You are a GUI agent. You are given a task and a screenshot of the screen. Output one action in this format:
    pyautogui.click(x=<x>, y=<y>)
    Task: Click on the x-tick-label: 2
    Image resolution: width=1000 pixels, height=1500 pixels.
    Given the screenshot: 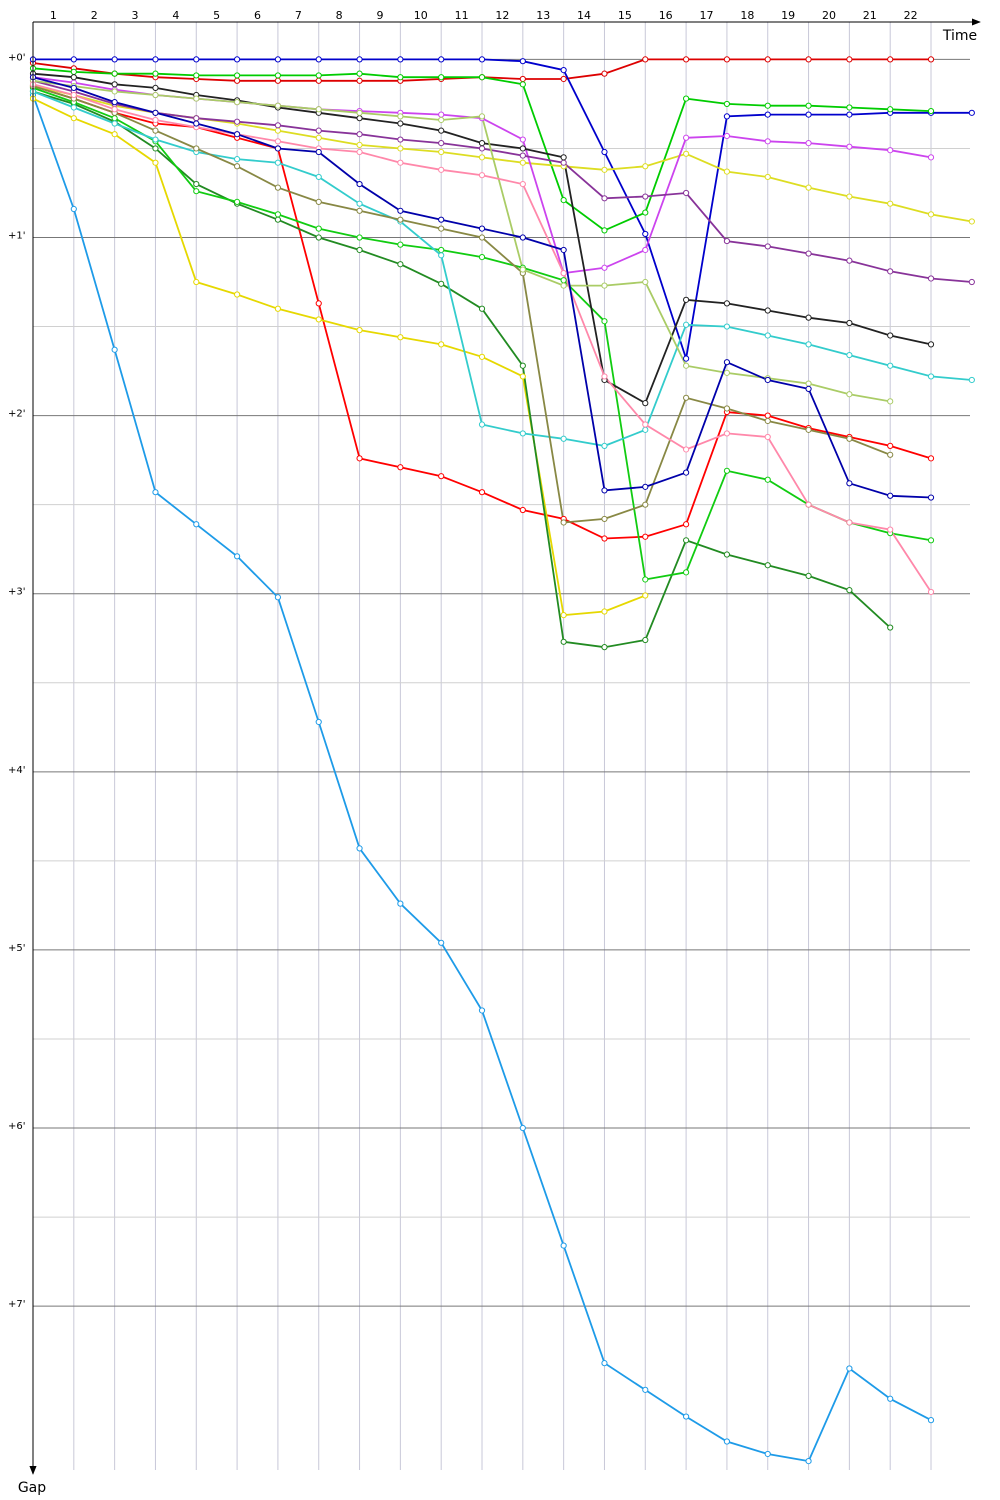 What is the action you would take?
    pyautogui.click(x=94, y=15)
    